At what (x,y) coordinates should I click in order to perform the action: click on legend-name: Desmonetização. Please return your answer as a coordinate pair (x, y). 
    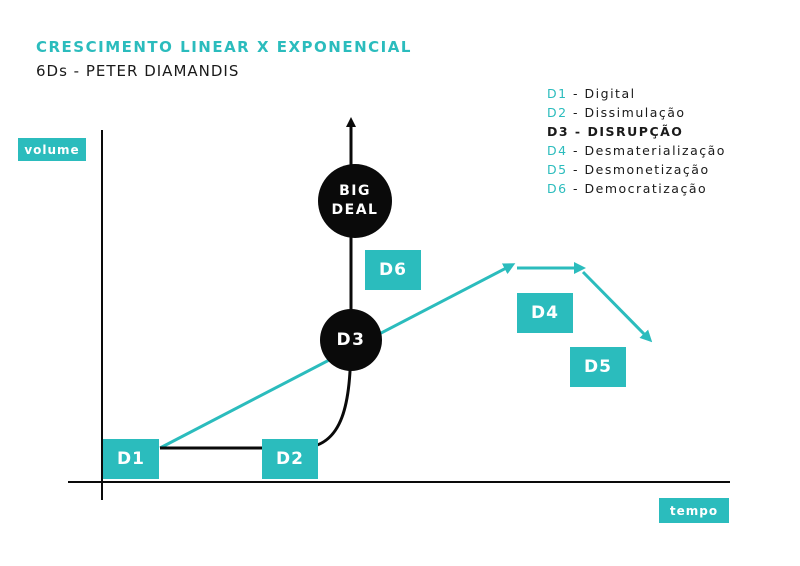
    Looking at the image, I should click on (647, 169).